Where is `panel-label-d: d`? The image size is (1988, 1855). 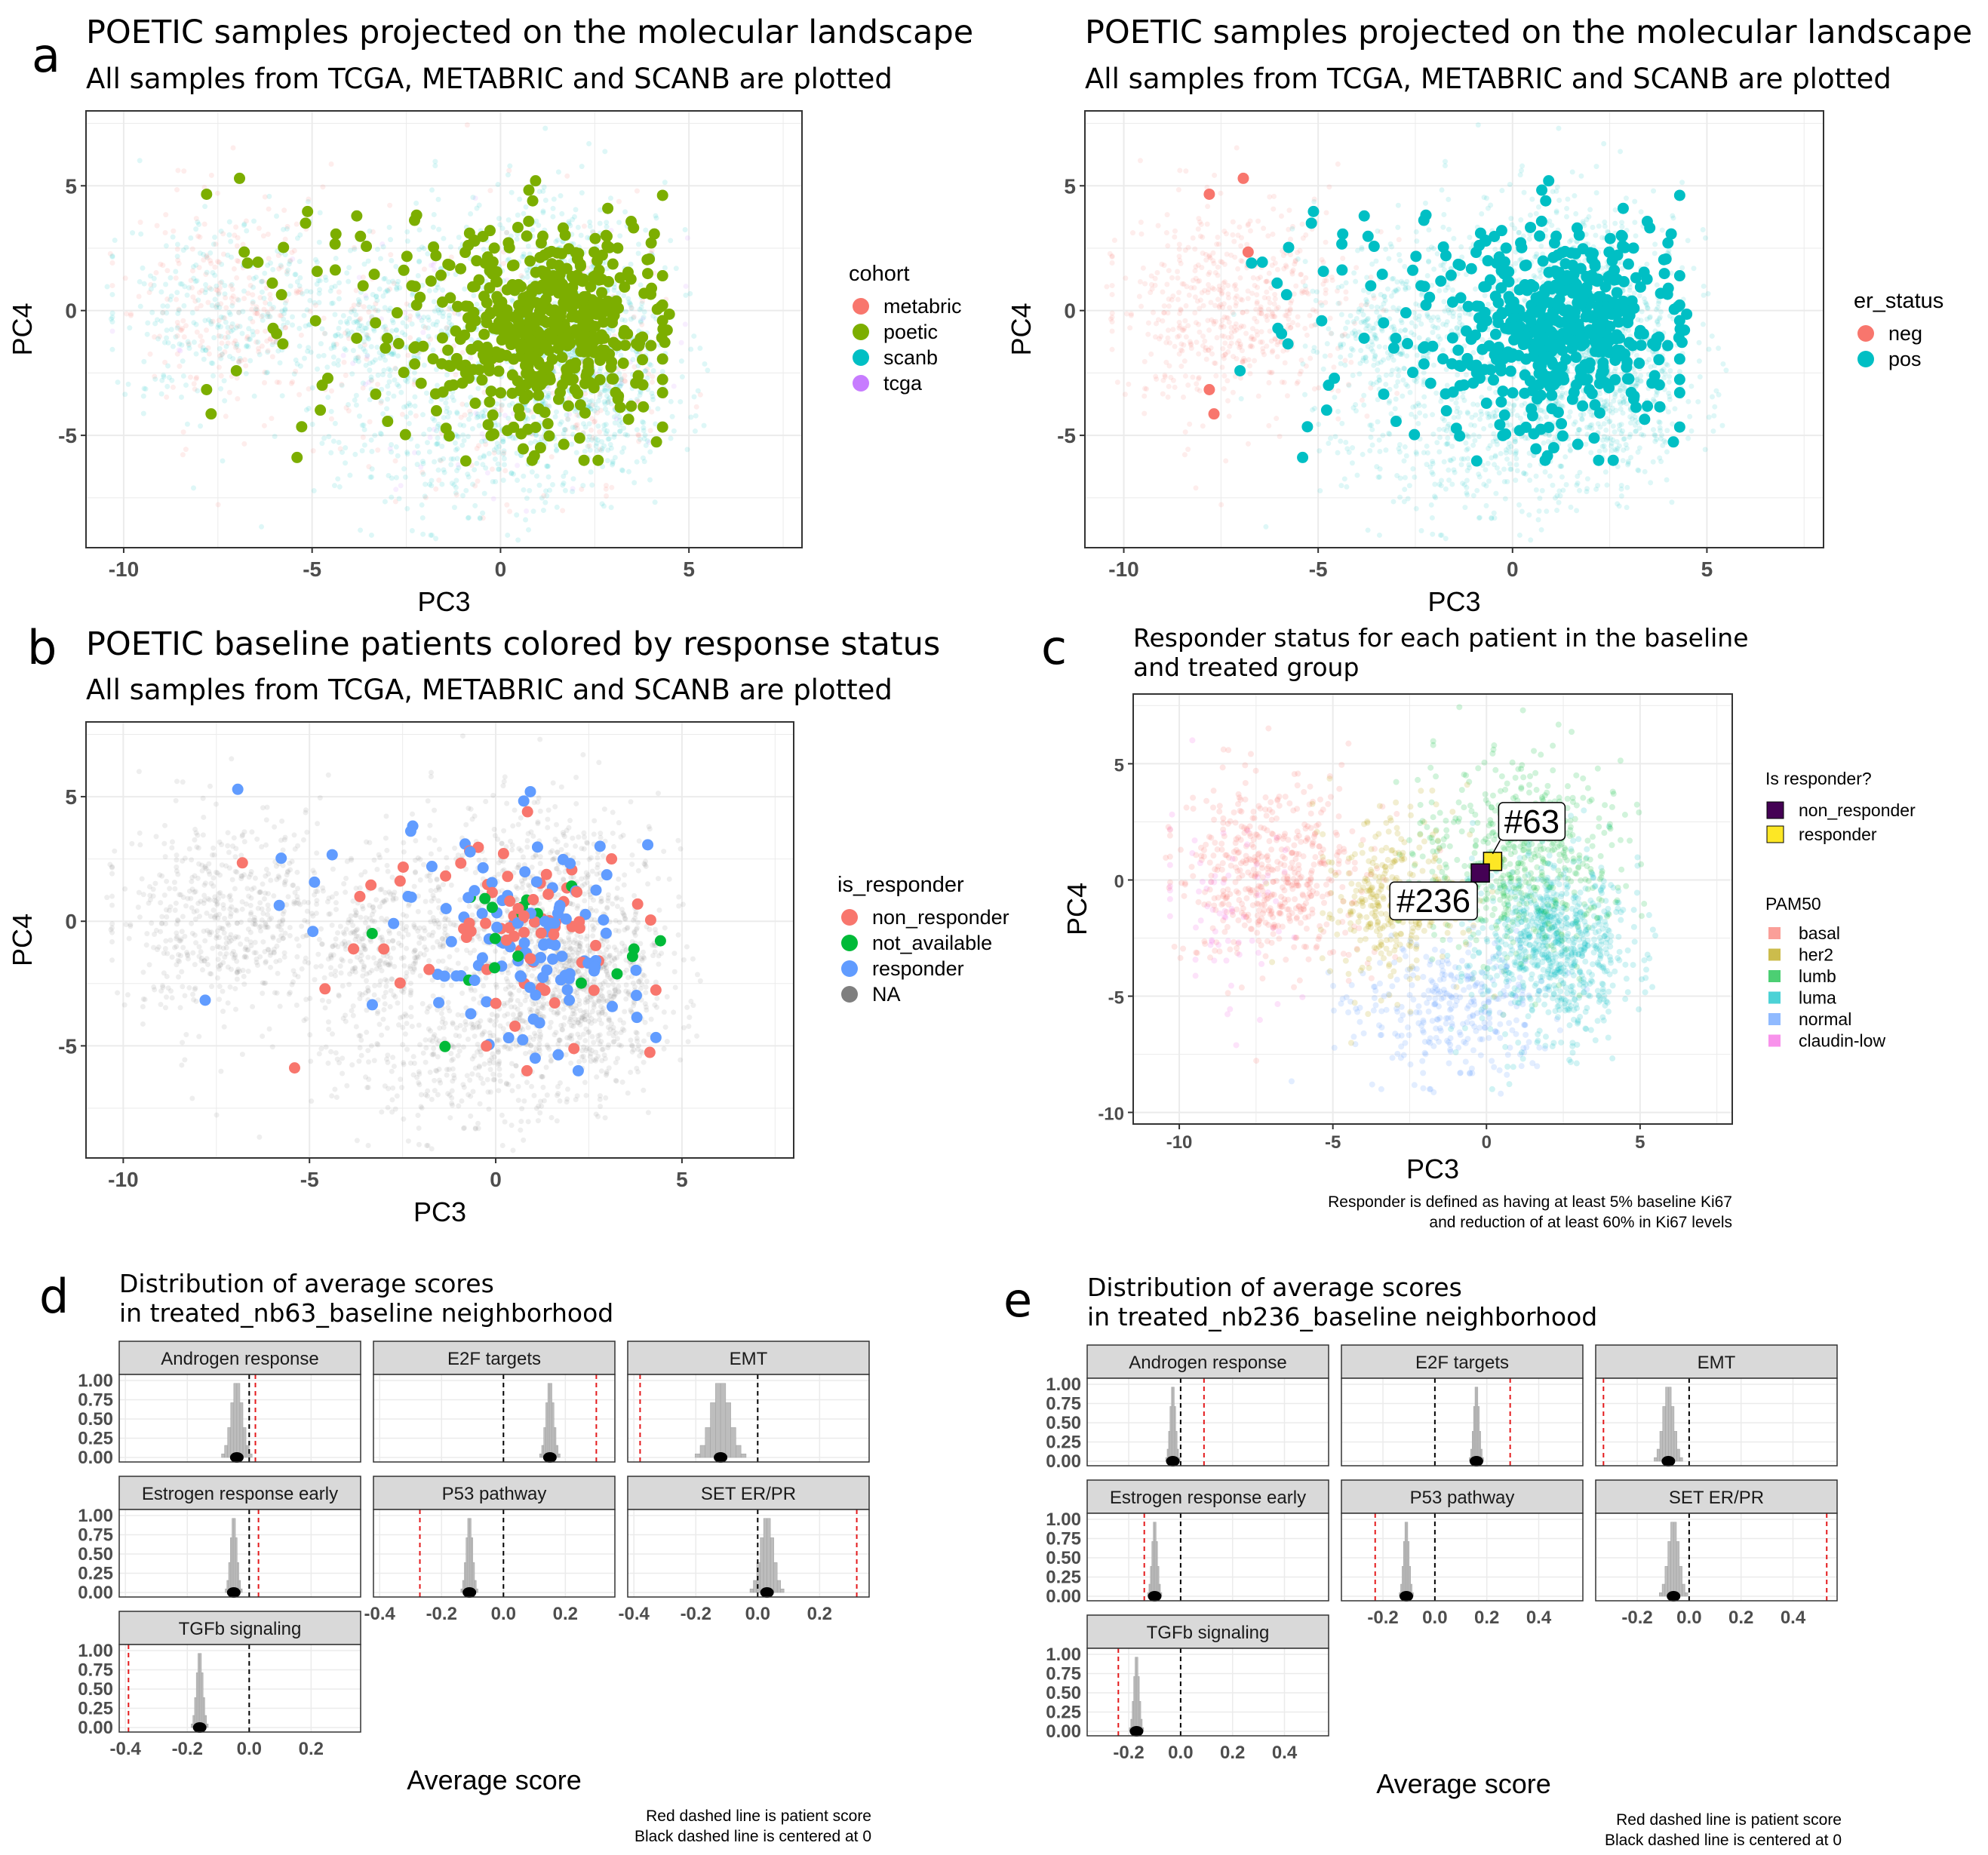 panel-label-d: d is located at coordinates (54, 1296).